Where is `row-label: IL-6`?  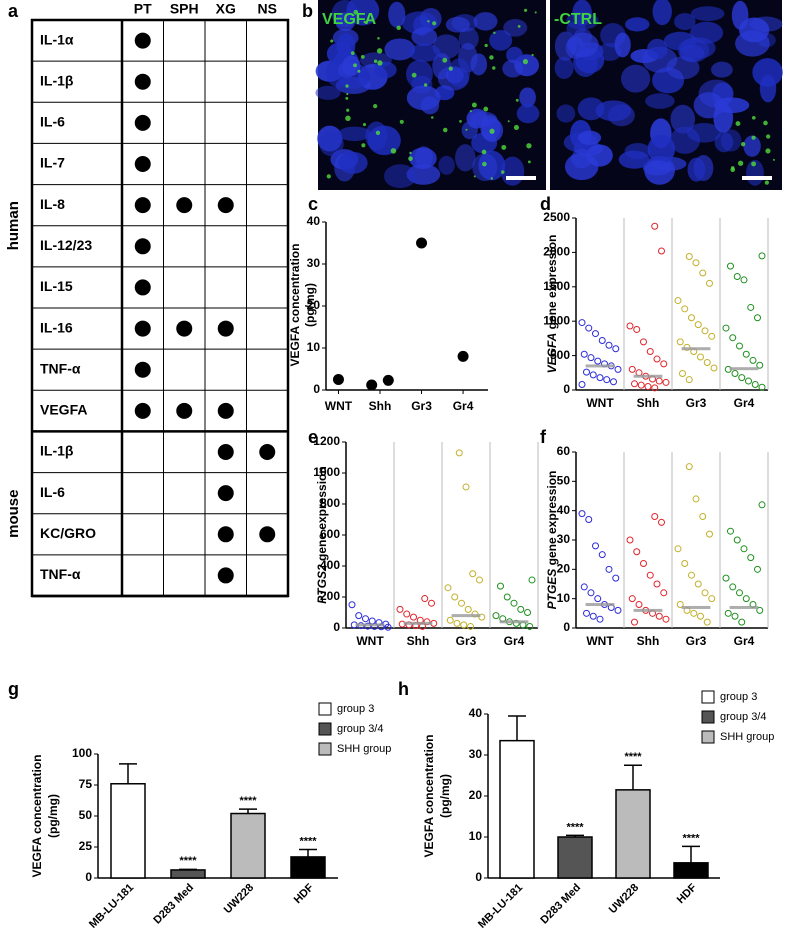
row-label: IL-6 is located at coordinates (52, 122).